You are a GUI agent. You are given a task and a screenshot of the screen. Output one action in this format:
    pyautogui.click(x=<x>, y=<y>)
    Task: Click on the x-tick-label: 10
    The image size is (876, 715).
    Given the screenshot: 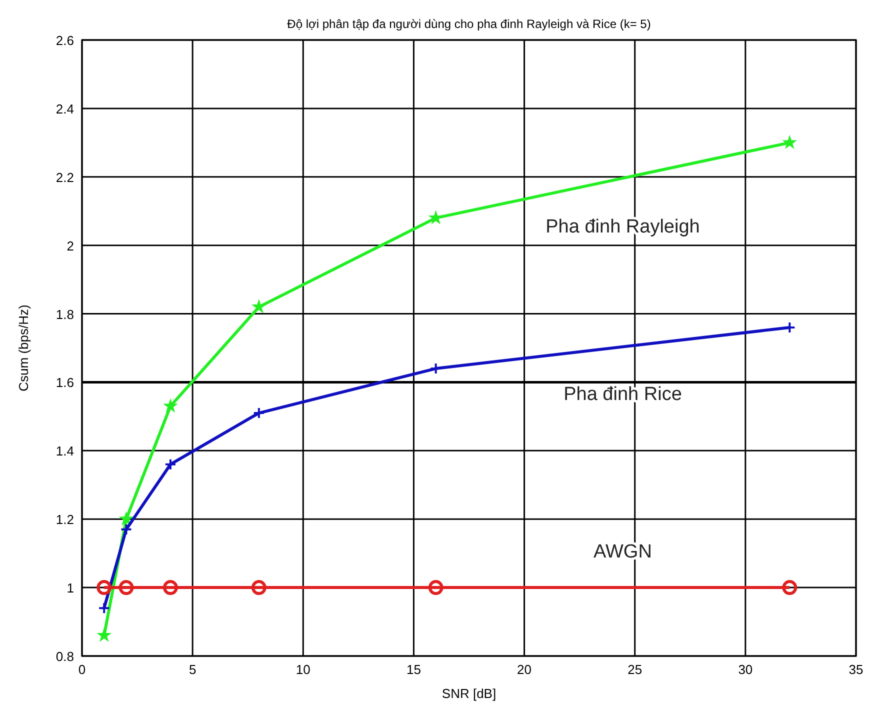 What is the action you would take?
    pyautogui.click(x=303, y=669)
    